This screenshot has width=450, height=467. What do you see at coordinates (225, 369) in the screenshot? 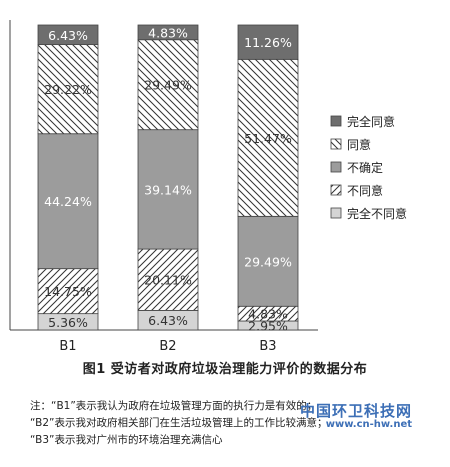
I see `figure-caption: 图1 受访者对政府垃圾治理能力评价的数据分布` at bounding box center [225, 369].